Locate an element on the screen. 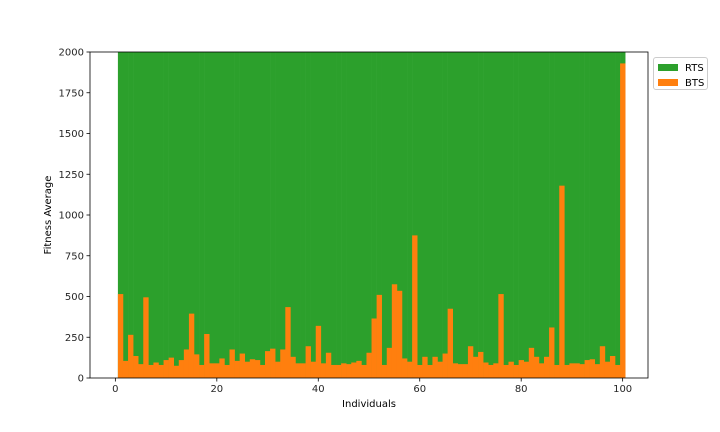  legend: RTS BTS is located at coordinates (680, 73).